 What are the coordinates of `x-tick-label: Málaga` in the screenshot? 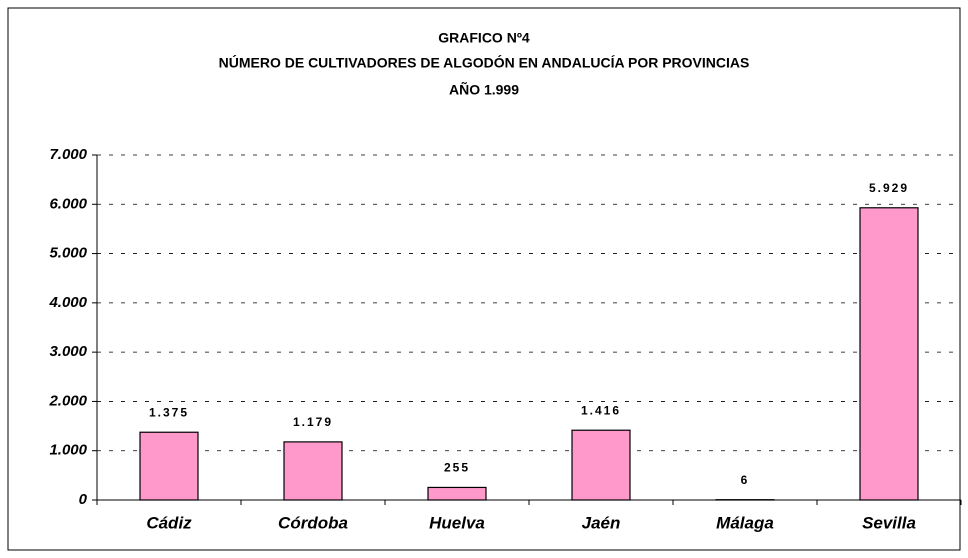 It's located at (745, 522).